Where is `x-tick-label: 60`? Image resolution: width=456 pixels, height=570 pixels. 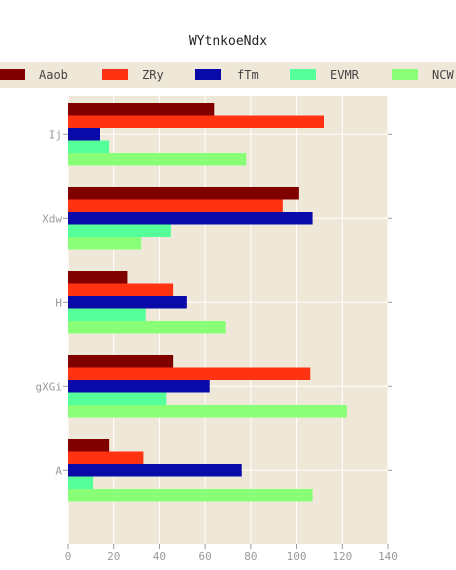 x-tick-label: 60 is located at coordinates (205, 556).